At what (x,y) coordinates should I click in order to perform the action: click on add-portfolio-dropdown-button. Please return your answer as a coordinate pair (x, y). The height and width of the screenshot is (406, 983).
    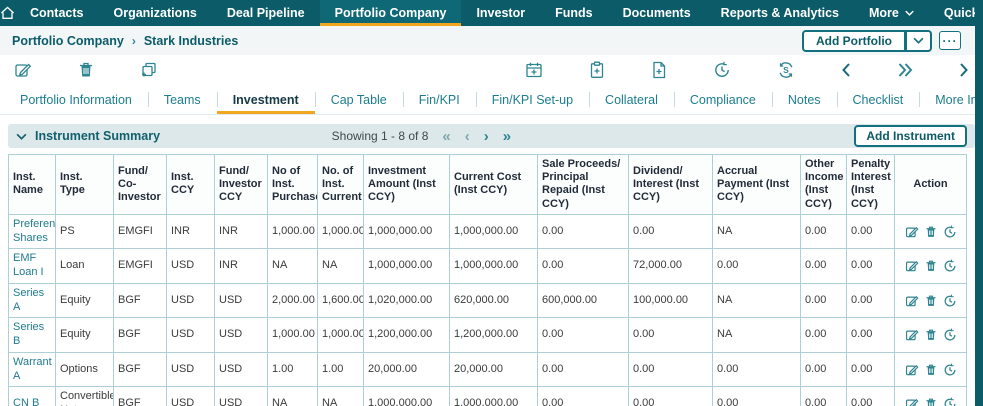
    Looking at the image, I should click on (919, 40).